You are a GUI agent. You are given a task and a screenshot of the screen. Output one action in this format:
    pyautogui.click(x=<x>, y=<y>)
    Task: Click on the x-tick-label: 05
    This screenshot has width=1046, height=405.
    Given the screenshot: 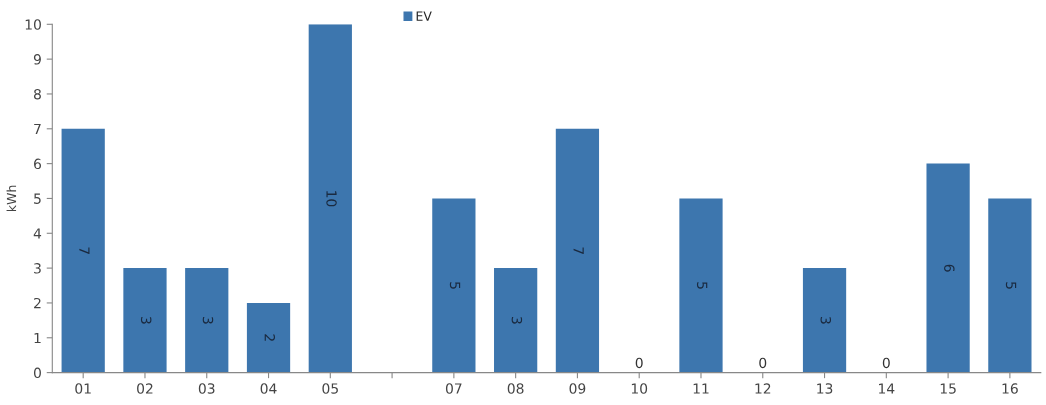 What is the action you would take?
    pyautogui.click(x=330, y=388)
    